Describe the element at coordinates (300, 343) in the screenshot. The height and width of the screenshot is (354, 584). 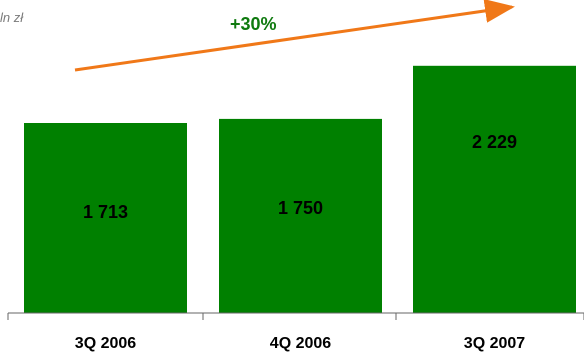
I see `x-tick-label: 4Q 2006` at that location.